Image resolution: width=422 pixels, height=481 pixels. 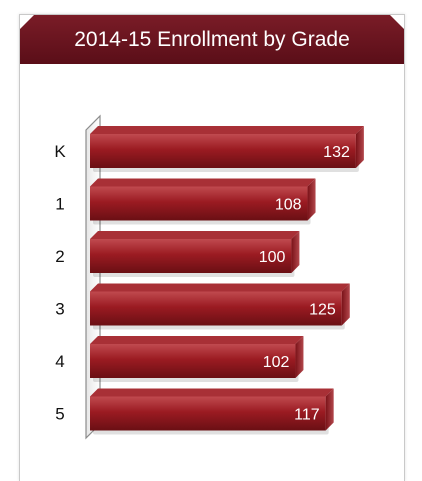 I want to click on category-label-3: 3, so click(x=59, y=309).